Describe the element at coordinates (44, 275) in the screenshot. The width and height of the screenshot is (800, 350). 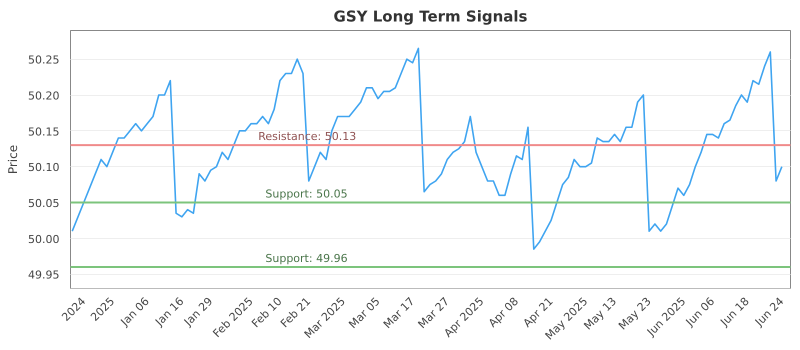
I see `y-tick-label: 49.95` at that location.